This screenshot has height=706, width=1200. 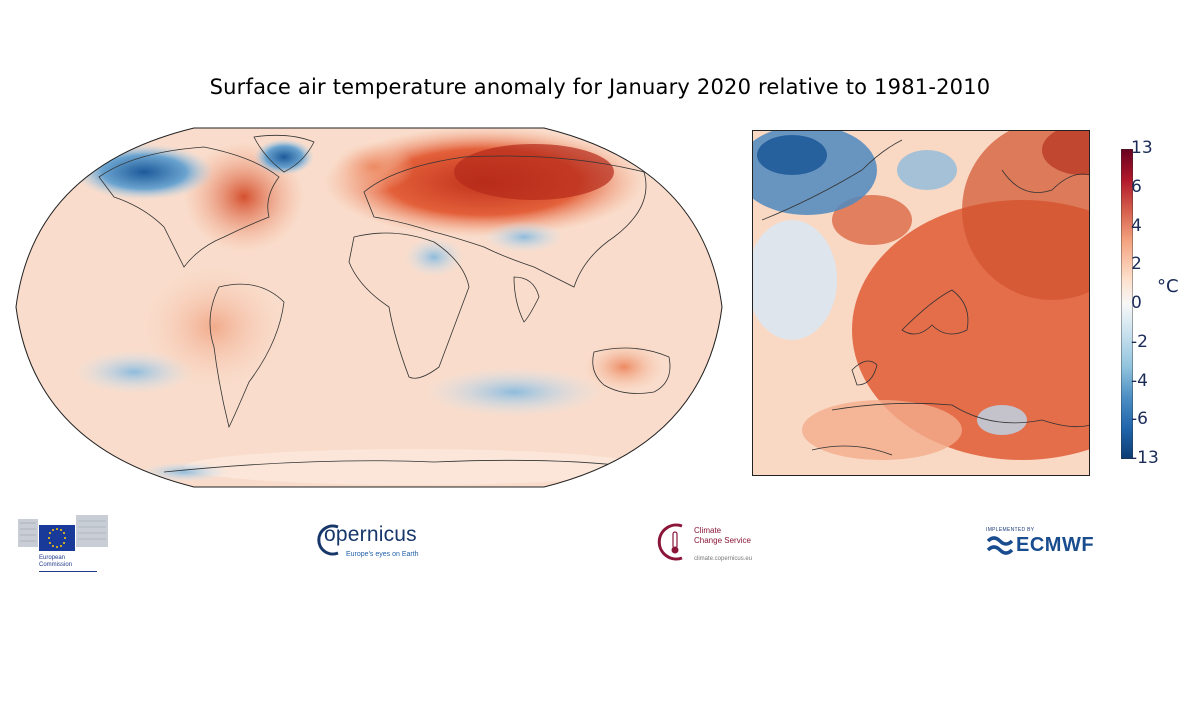 I want to click on copernicus-logo: opernicus Europe's eyes on Earth, so click(x=372, y=542).